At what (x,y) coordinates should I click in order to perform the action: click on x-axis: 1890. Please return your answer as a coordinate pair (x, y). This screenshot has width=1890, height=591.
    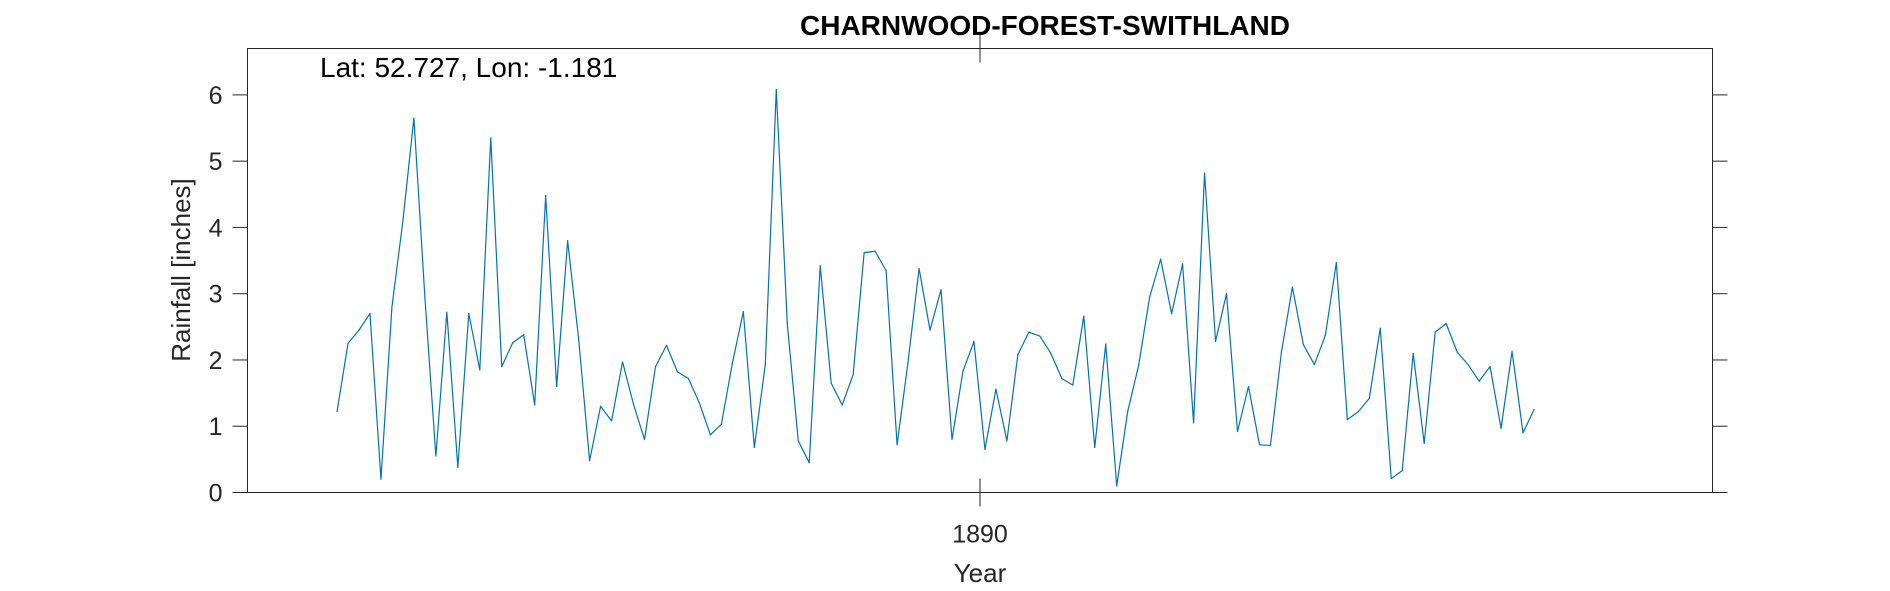
    Looking at the image, I should click on (980, 291).